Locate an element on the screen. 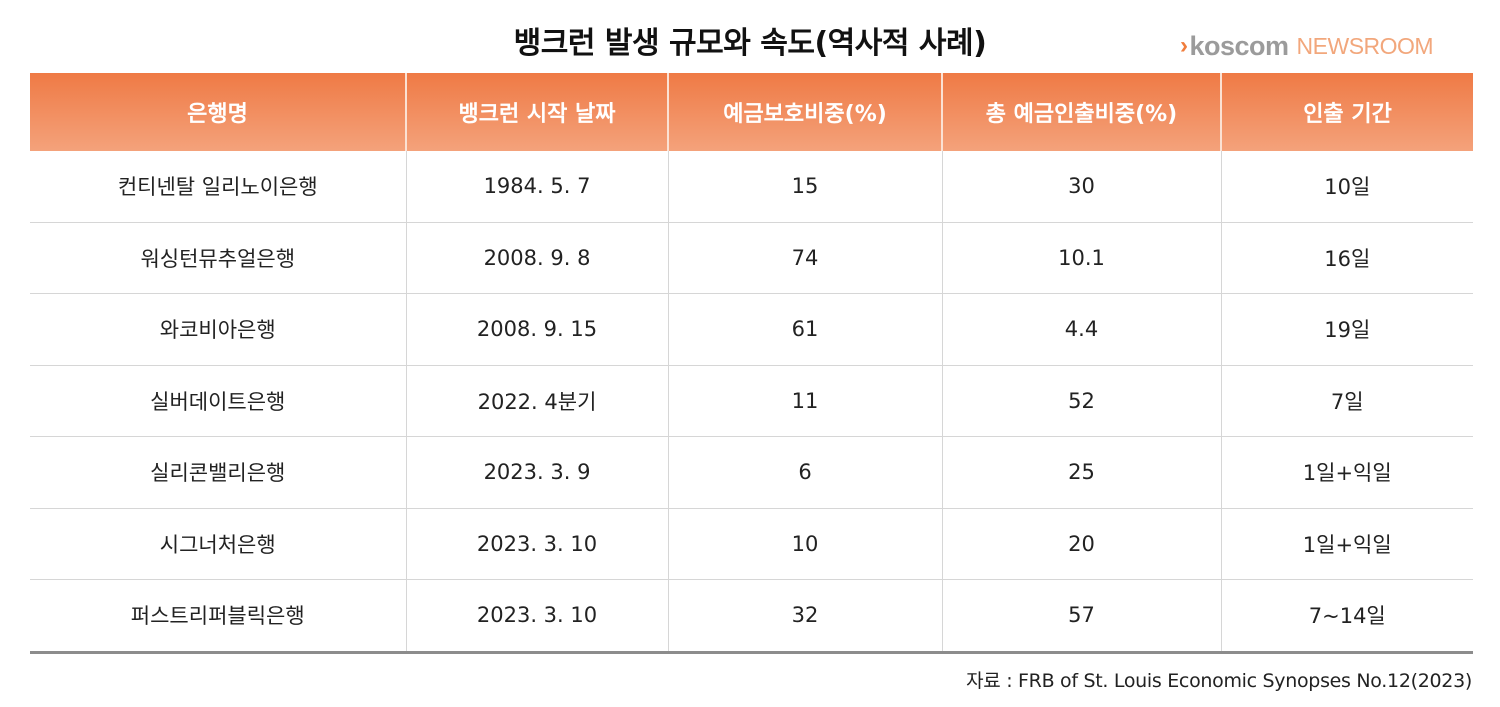  cell-withdrawal-period: 7~14일 is located at coordinates (1346, 616).